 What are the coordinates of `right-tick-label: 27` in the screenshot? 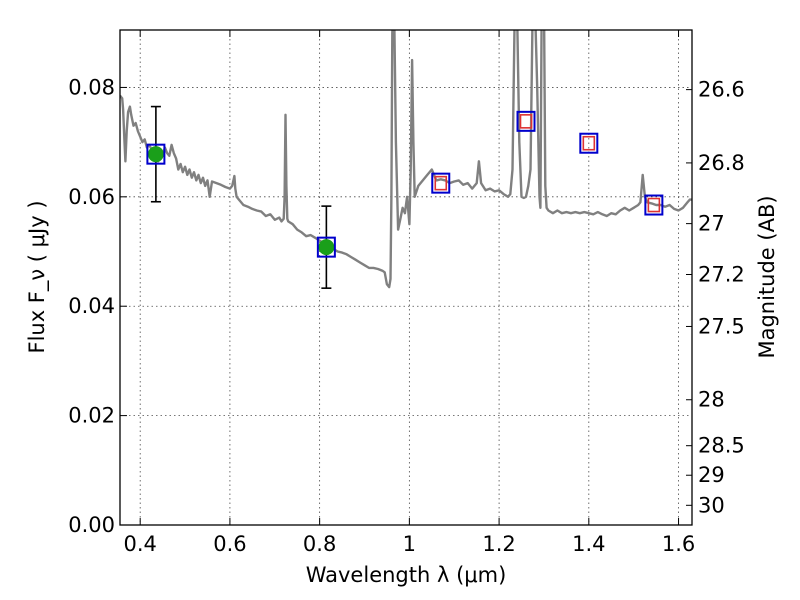 It's located at (711, 224).